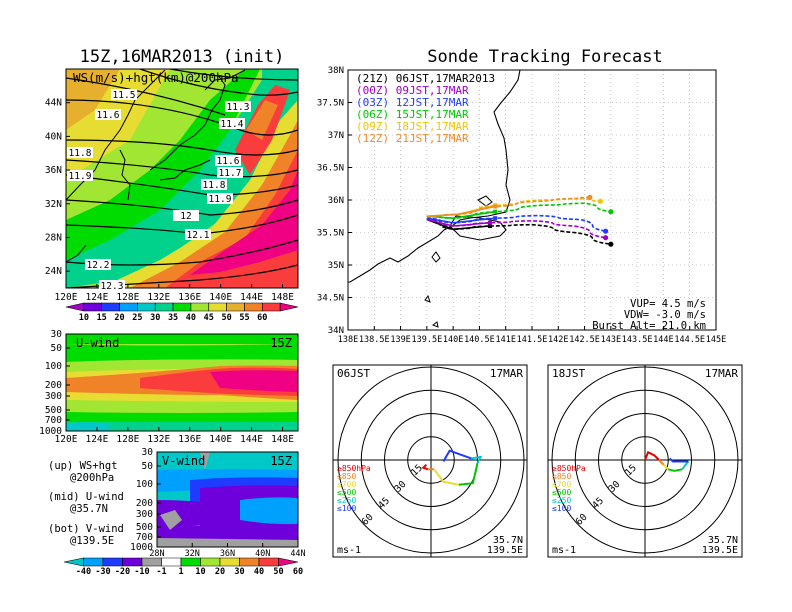 The image size is (792, 612). What do you see at coordinates (430, 461) in the screenshot?
I see `hodograph-frame` at bounding box center [430, 461].